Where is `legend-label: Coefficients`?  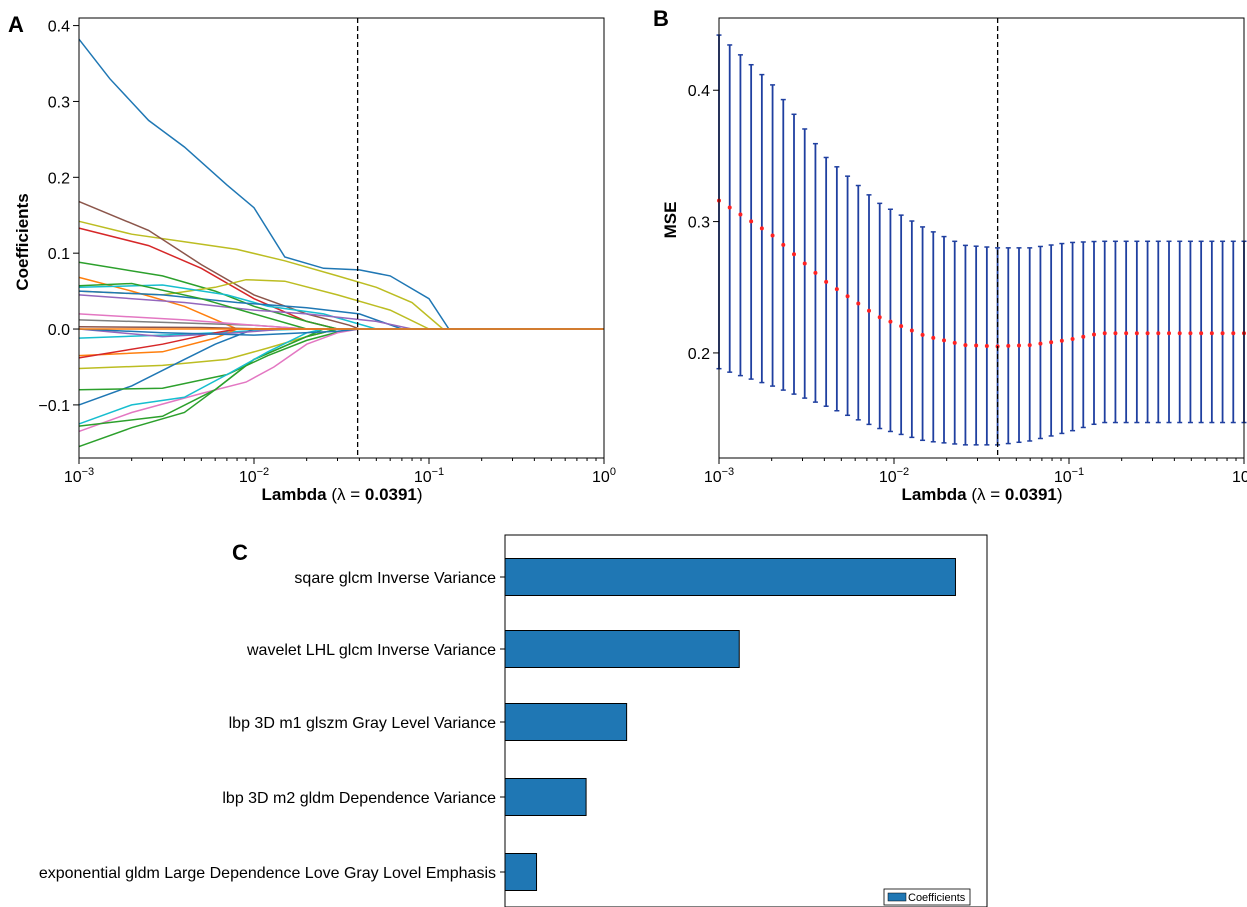 legend-label: Coefficients is located at coordinates (937, 898).